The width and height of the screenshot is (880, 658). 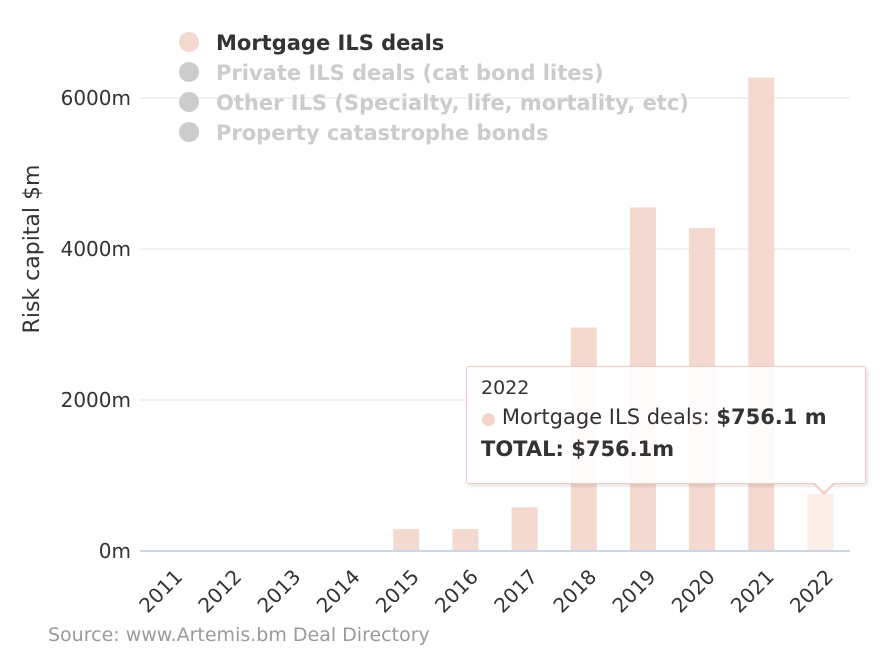 What do you see at coordinates (456, 591) in the screenshot?
I see `x-tick-label: 2016` at bounding box center [456, 591].